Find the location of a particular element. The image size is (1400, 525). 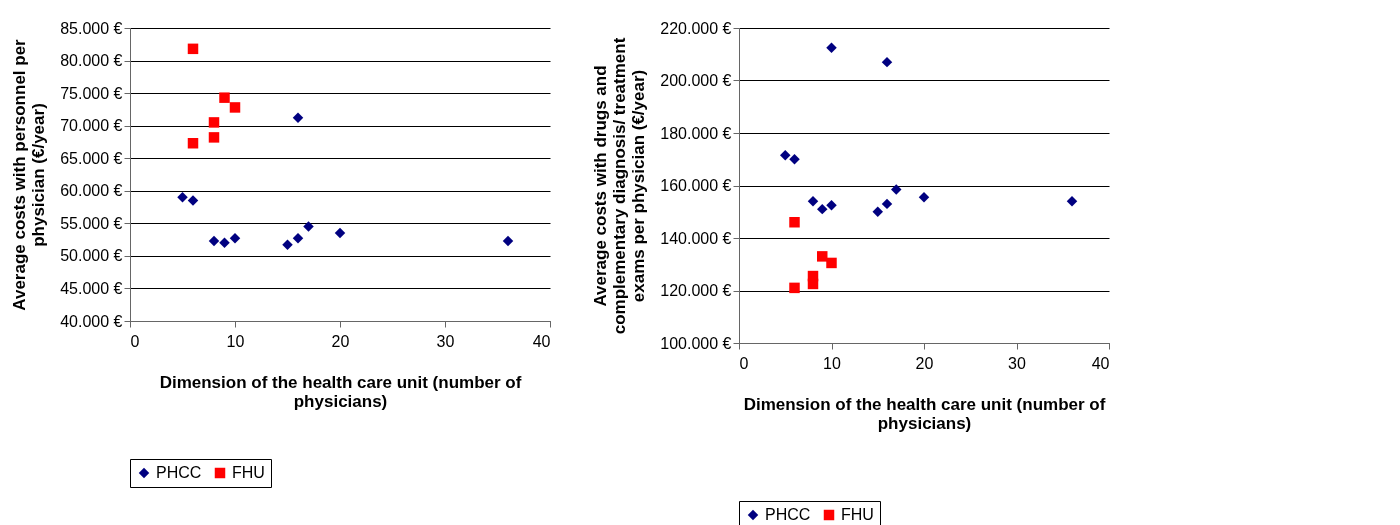

y-tick-label: 85.000 € is located at coordinates (91, 28).